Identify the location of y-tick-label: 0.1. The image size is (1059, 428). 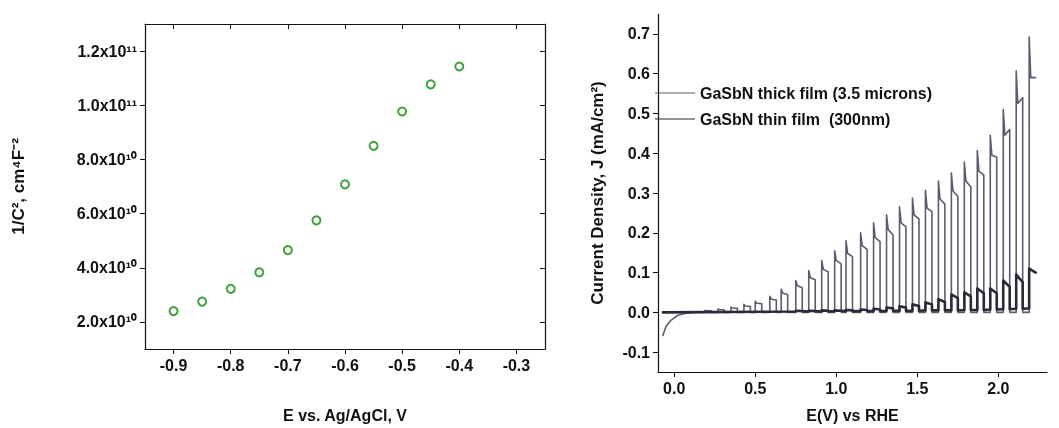
(639, 273).